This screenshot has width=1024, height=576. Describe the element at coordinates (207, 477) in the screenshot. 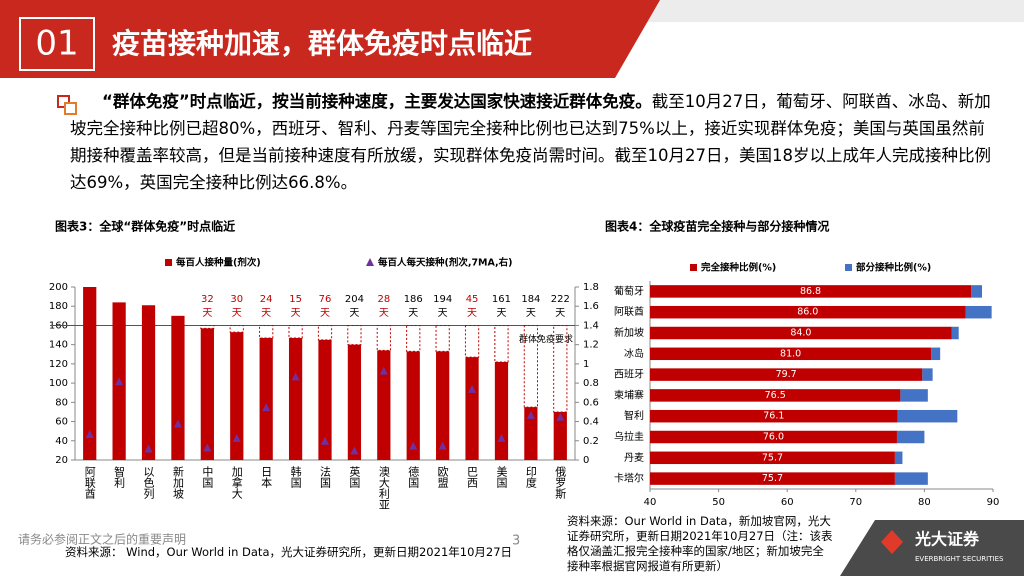

I see `x-tick-label: 中国` at that location.